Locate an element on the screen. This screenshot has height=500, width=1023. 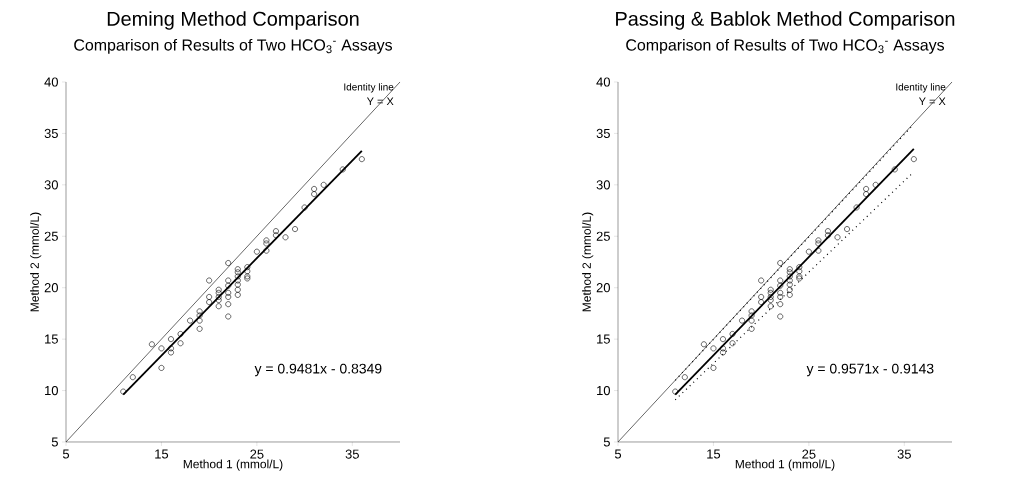
chart-title: Deming Method Comparison is located at coordinates (233, 20).